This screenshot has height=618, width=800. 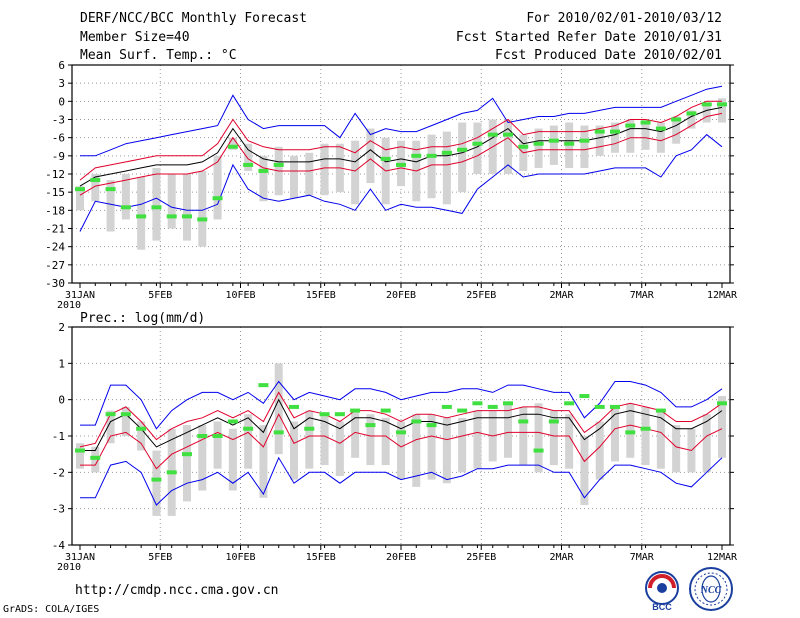 What do you see at coordinates (662, 607) in the screenshot?
I see `bcc-logo-text: BCC` at bounding box center [662, 607].